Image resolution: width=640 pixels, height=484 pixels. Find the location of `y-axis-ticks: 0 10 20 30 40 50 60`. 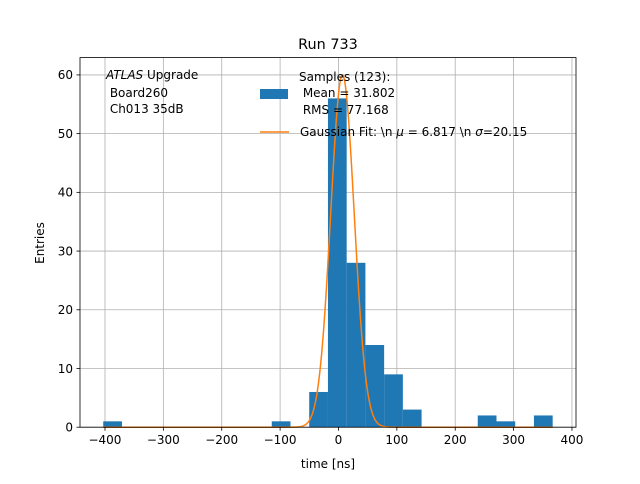

y-axis-ticks: 0 10 20 30 40 50 60 is located at coordinates (69, 251).